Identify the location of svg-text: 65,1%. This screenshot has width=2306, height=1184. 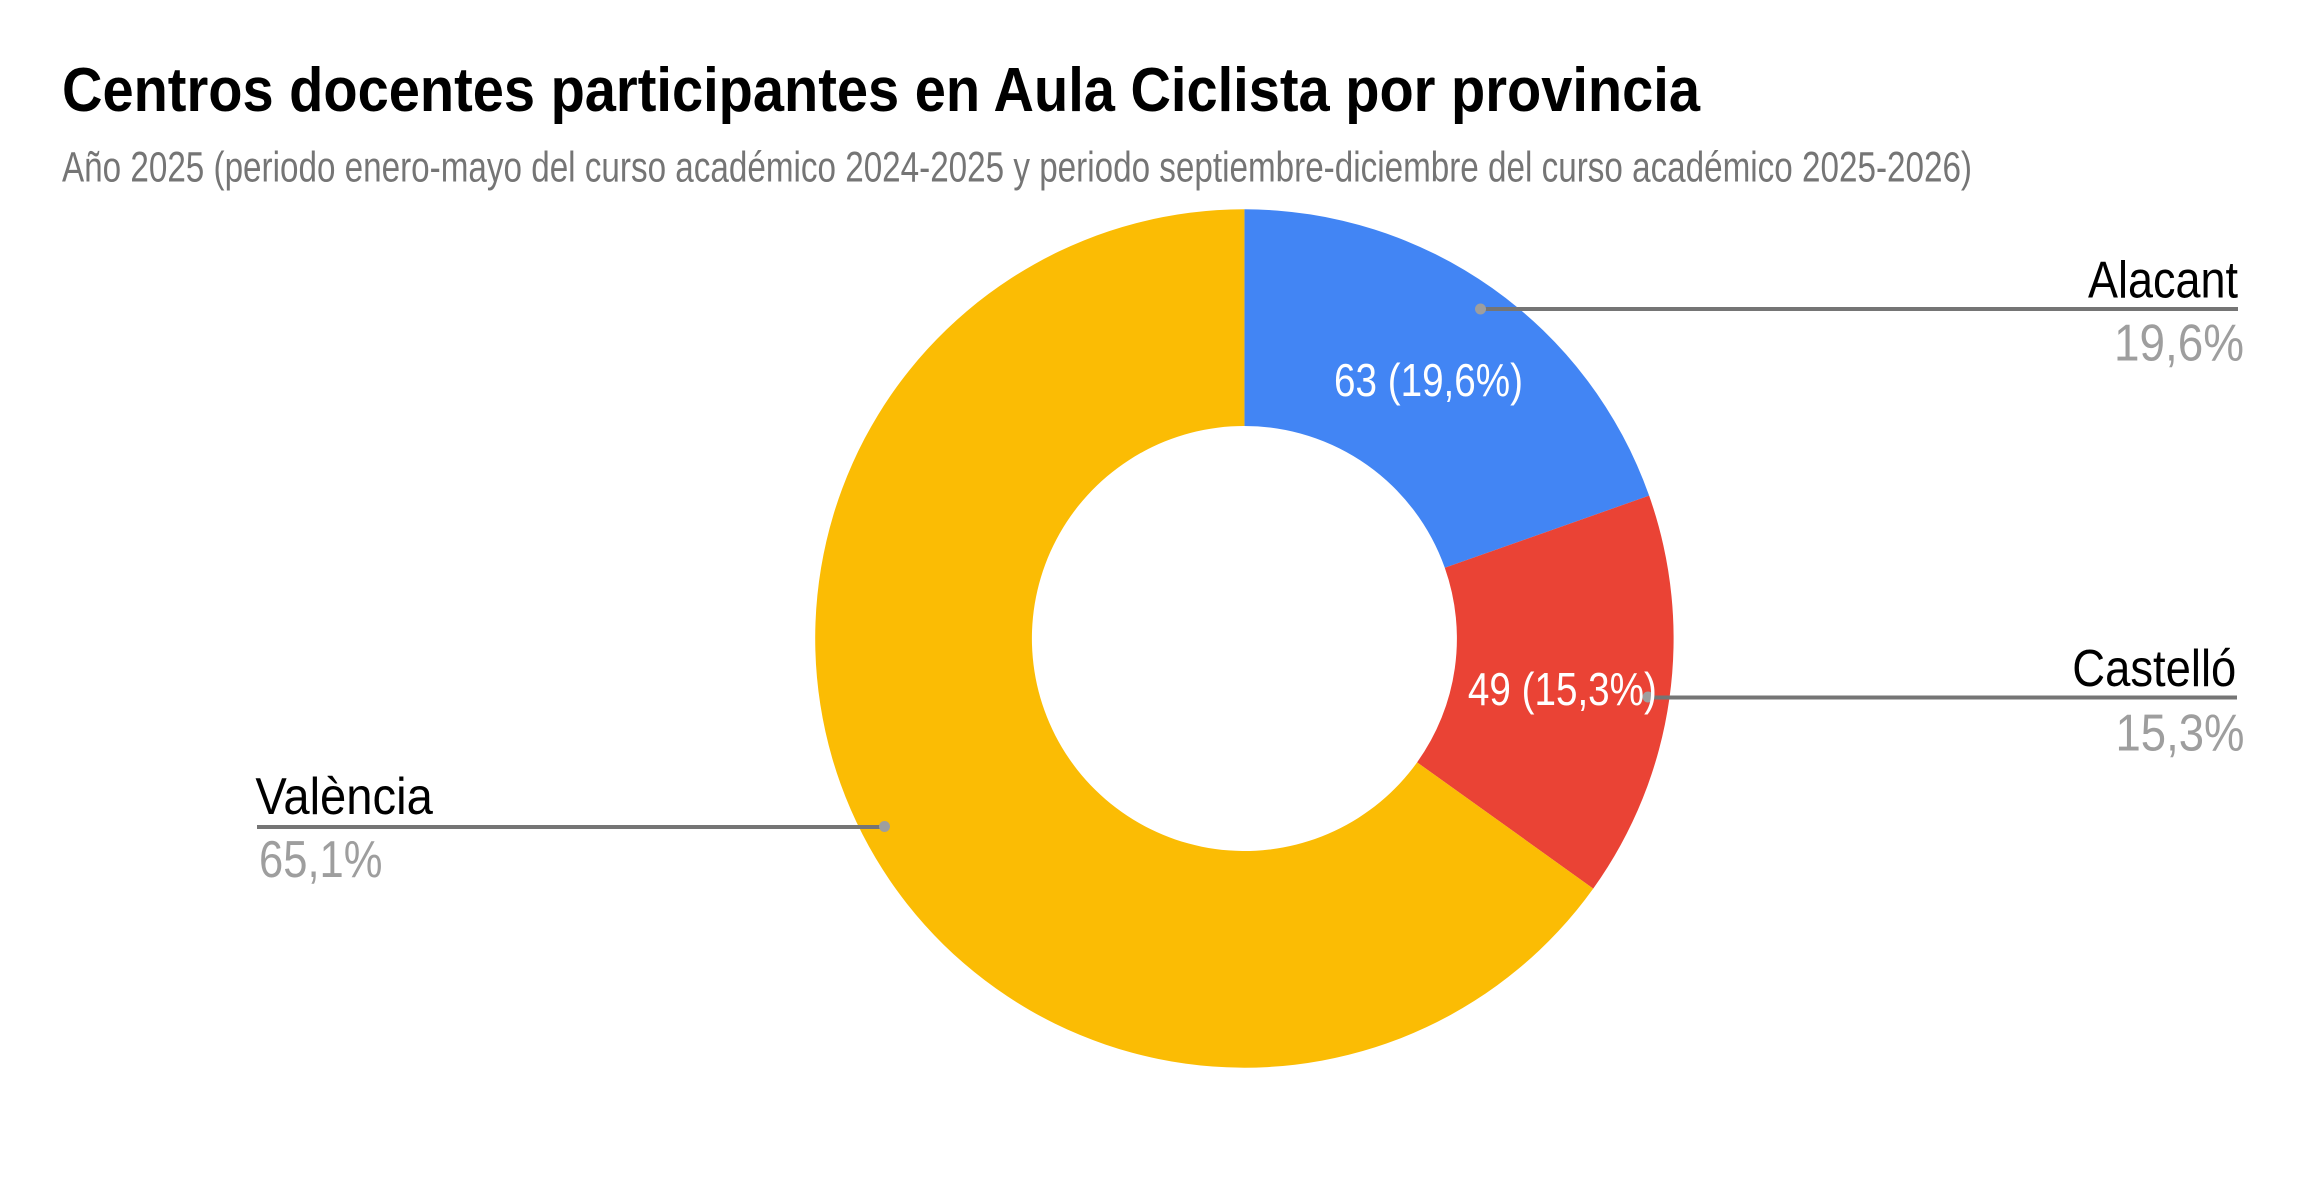
(321, 860).